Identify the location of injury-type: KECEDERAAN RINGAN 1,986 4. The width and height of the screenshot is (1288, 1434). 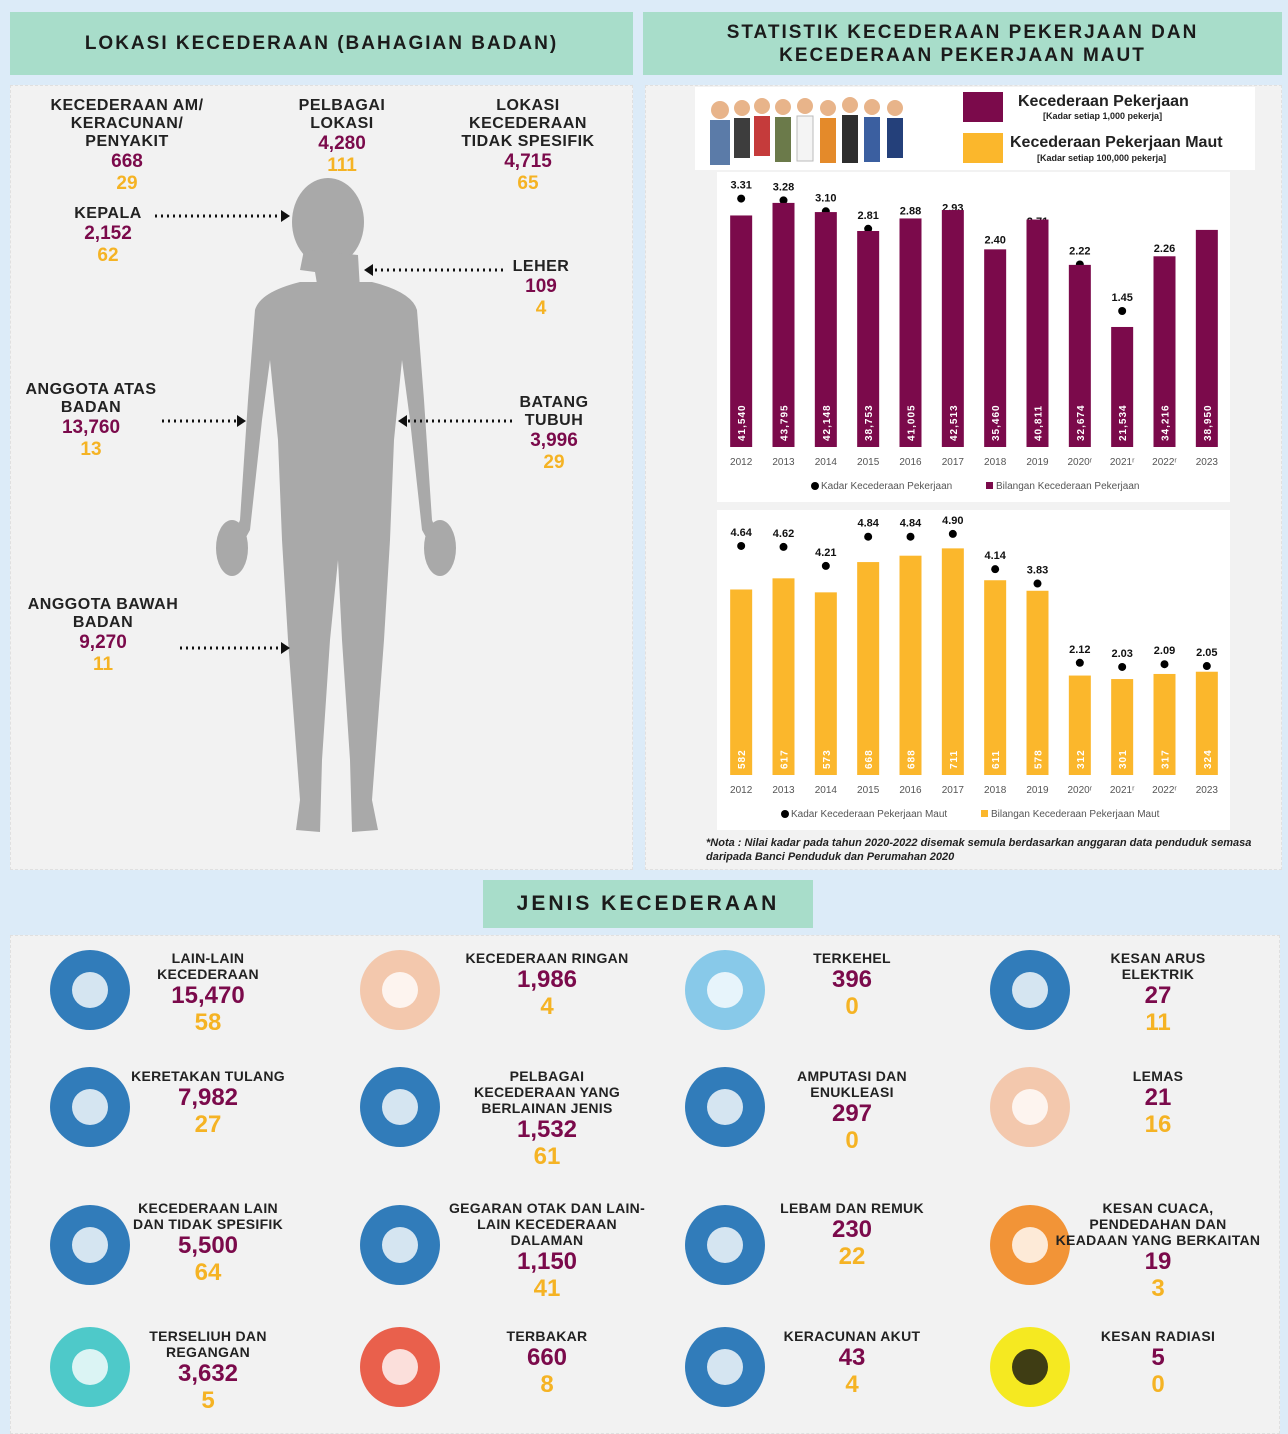
(547, 985).